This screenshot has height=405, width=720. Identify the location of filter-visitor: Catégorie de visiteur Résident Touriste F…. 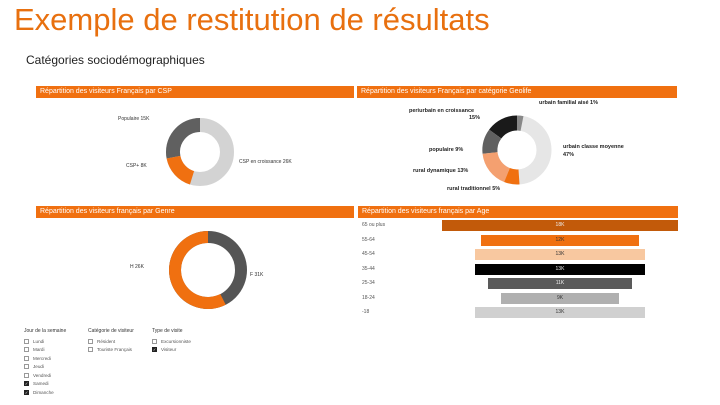
(111, 341).